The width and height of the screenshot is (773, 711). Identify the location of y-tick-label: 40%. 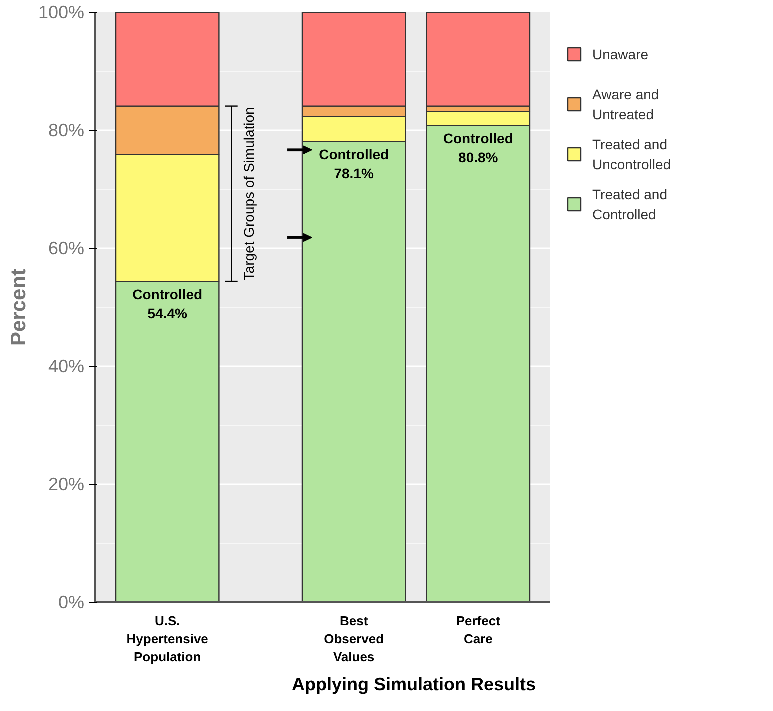
(66, 366).